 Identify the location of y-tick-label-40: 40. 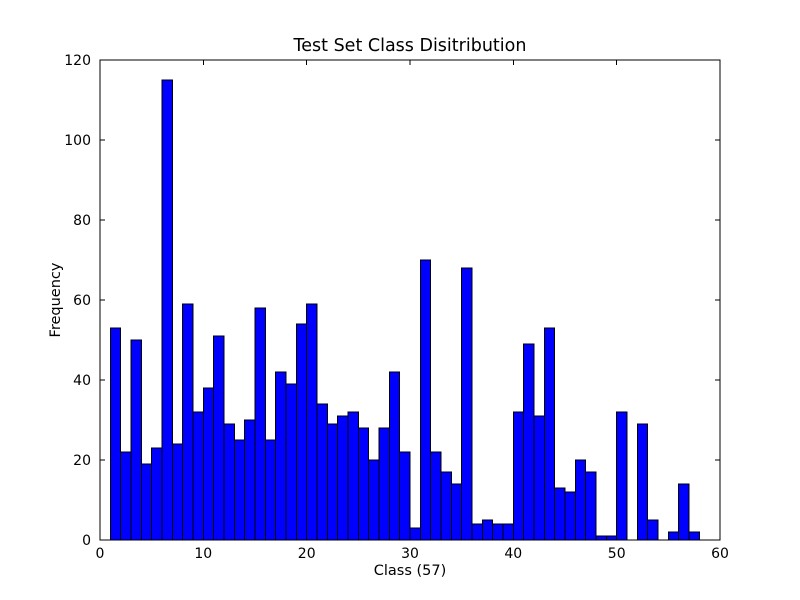
(82, 381).